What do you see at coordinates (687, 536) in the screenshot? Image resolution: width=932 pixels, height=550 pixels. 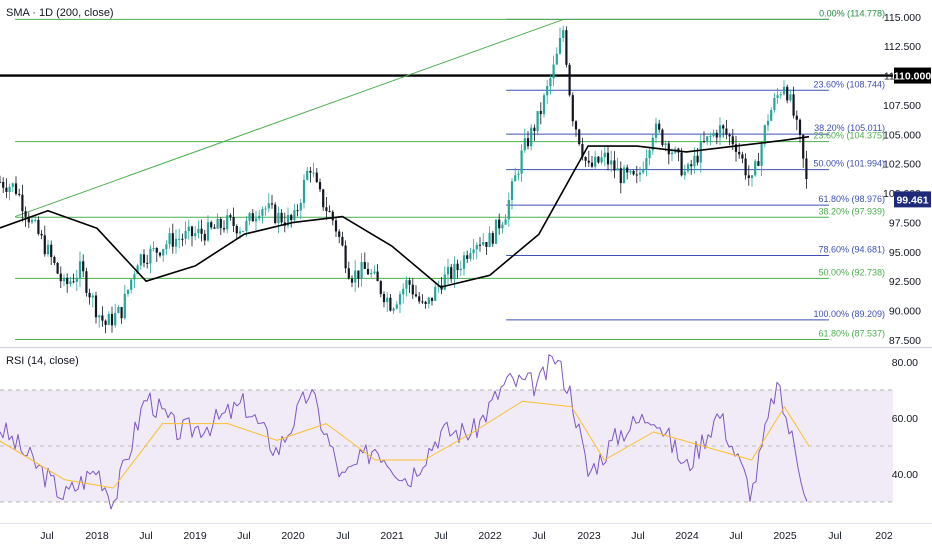 I see `time-tick-label: 2024` at bounding box center [687, 536].